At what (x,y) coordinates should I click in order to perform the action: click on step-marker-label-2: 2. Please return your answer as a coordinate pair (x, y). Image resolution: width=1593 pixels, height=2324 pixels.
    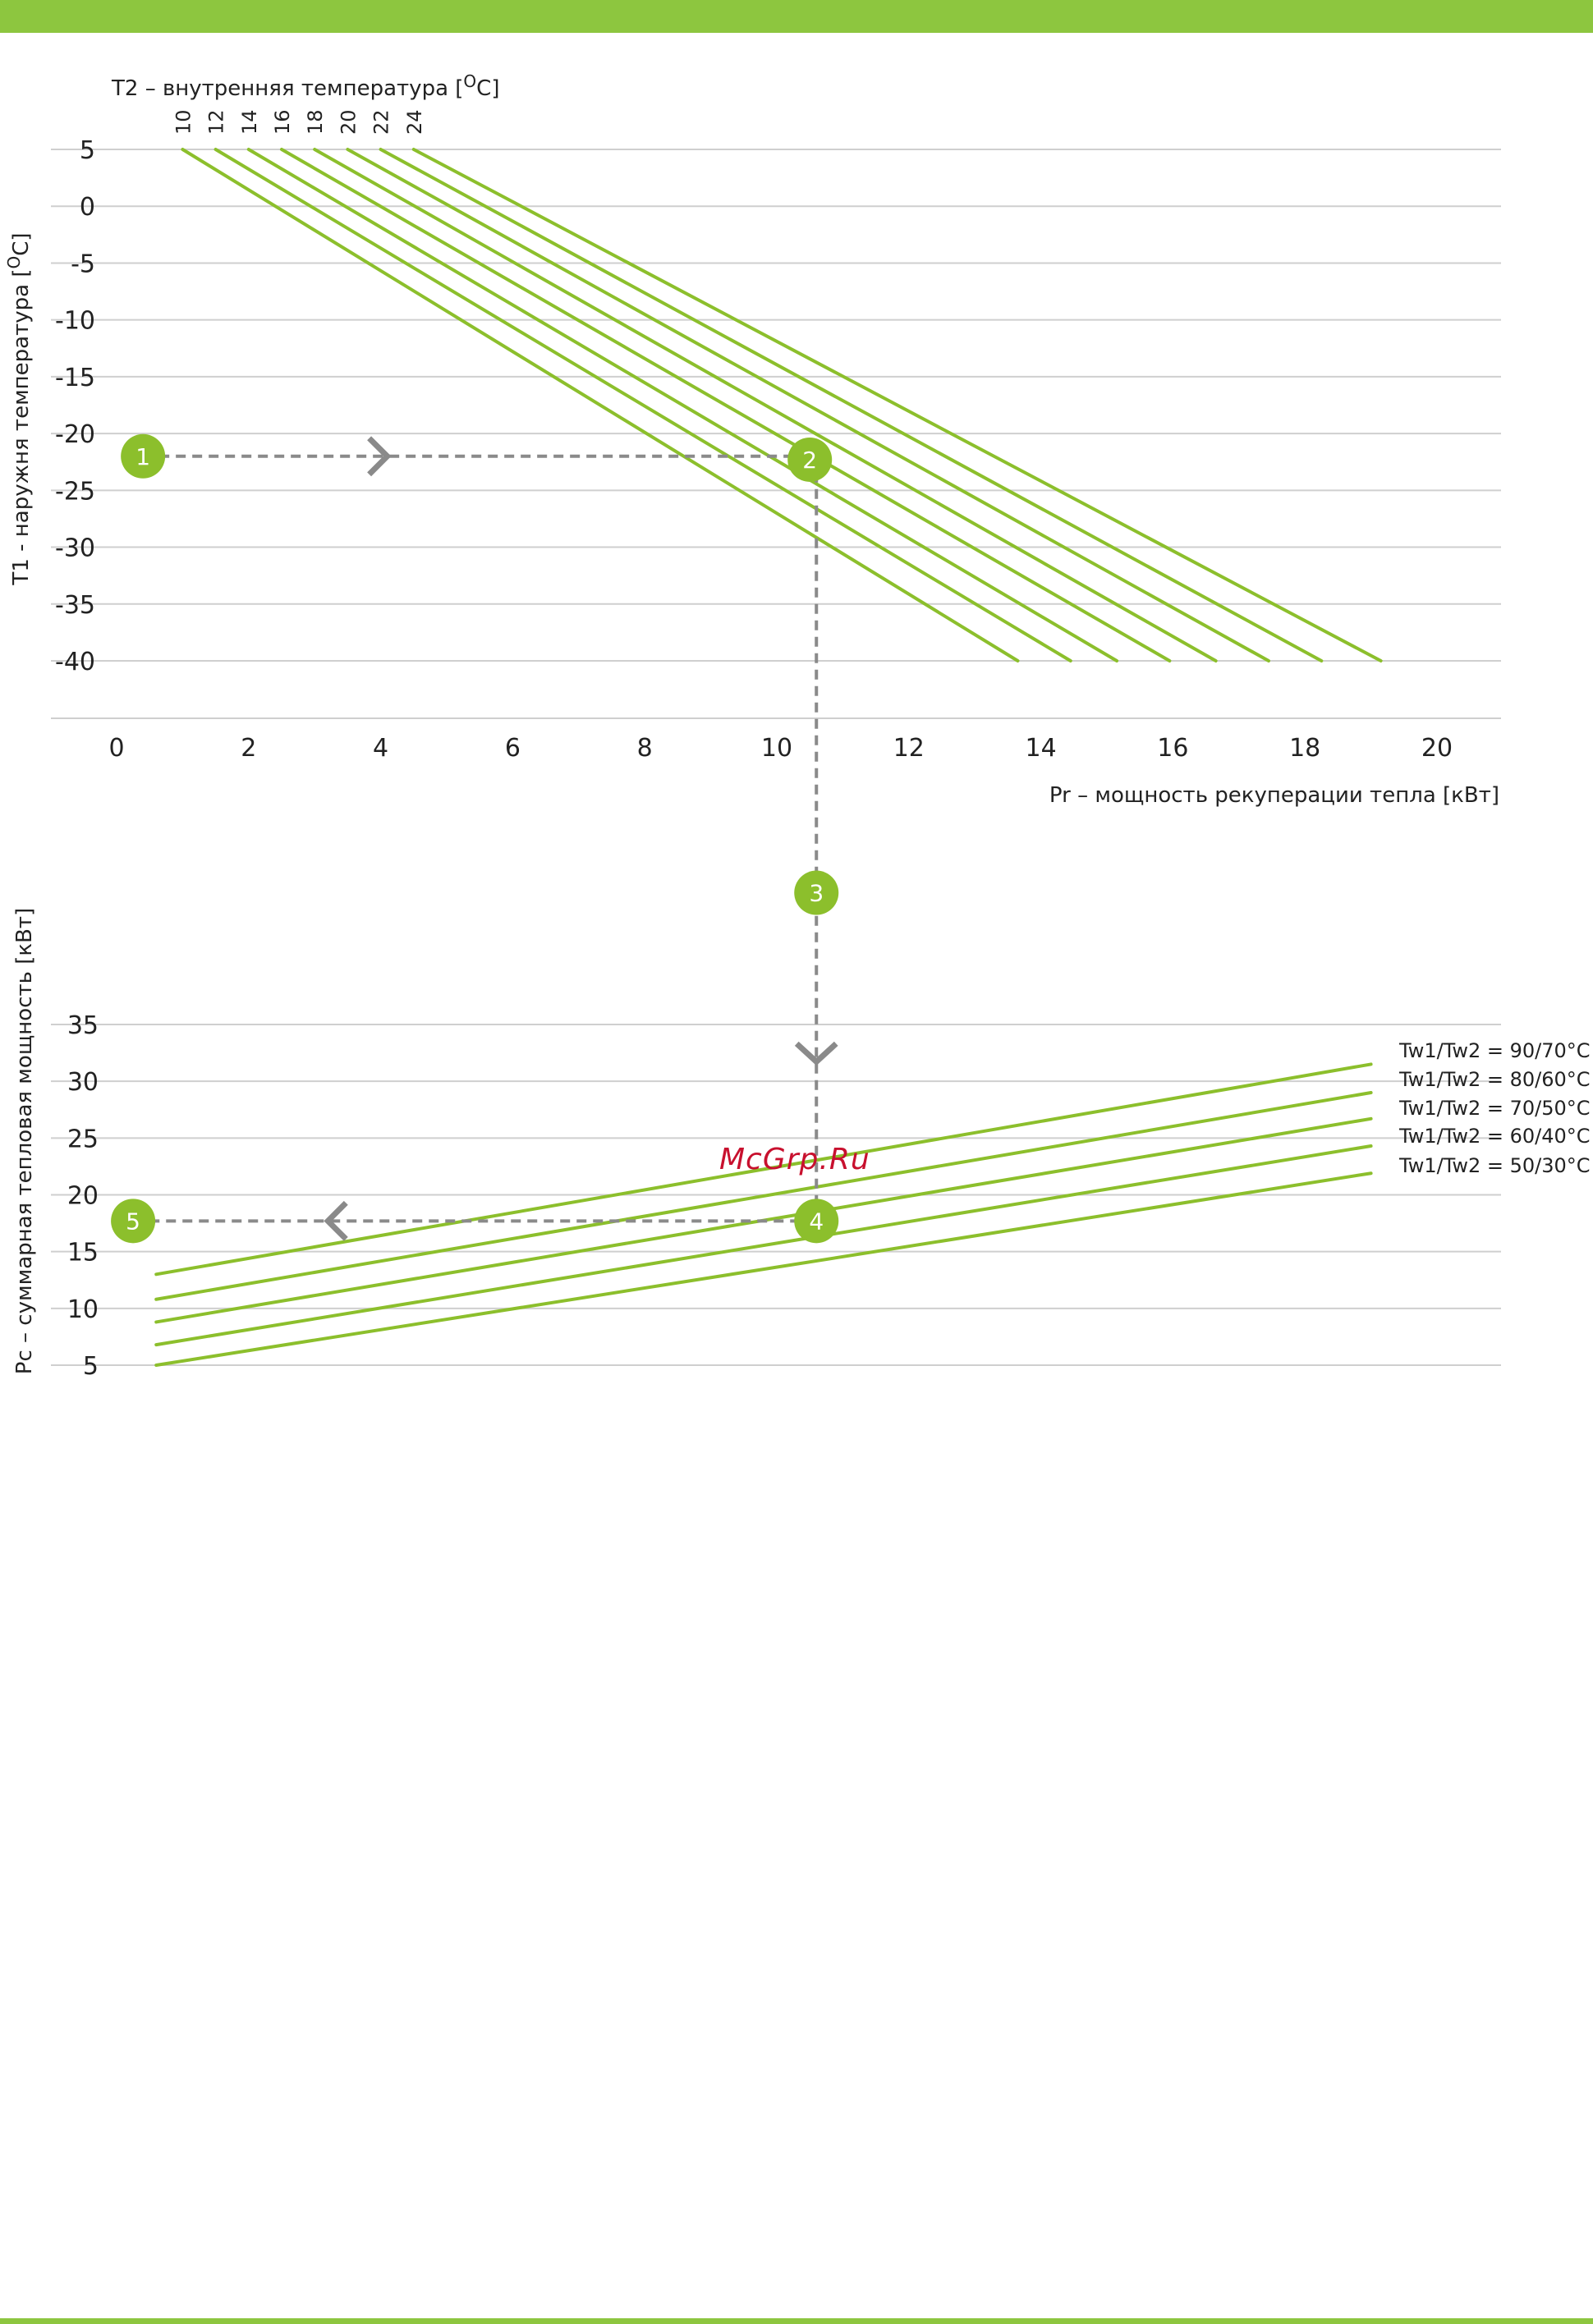
    Looking at the image, I should click on (809, 460).